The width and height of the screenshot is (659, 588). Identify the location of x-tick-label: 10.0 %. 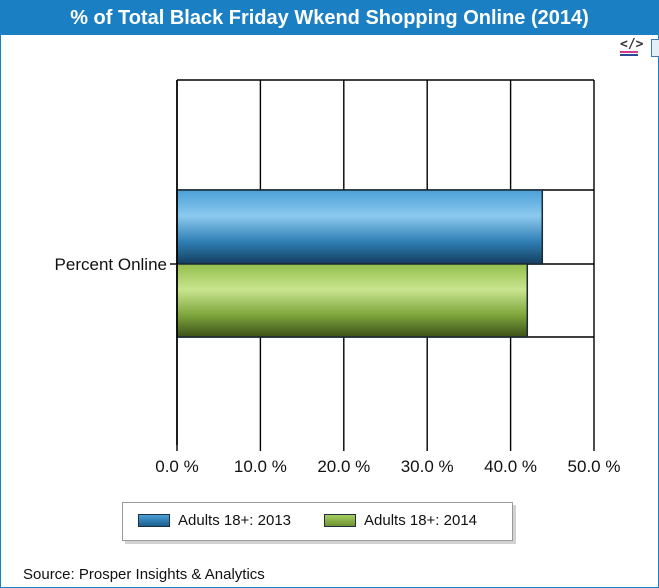
(260, 466).